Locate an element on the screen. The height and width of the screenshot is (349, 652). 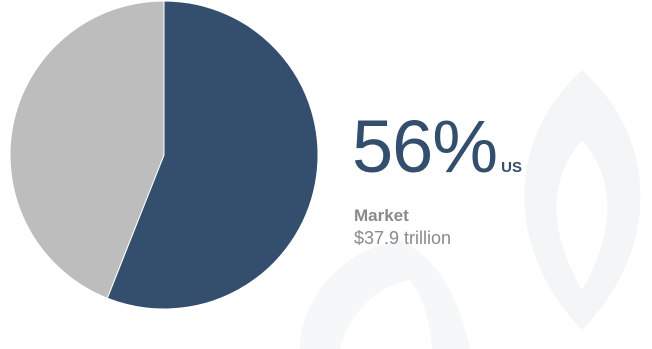
stat-caption: Market $37.9 trillion is located at coordinates (402, 227).